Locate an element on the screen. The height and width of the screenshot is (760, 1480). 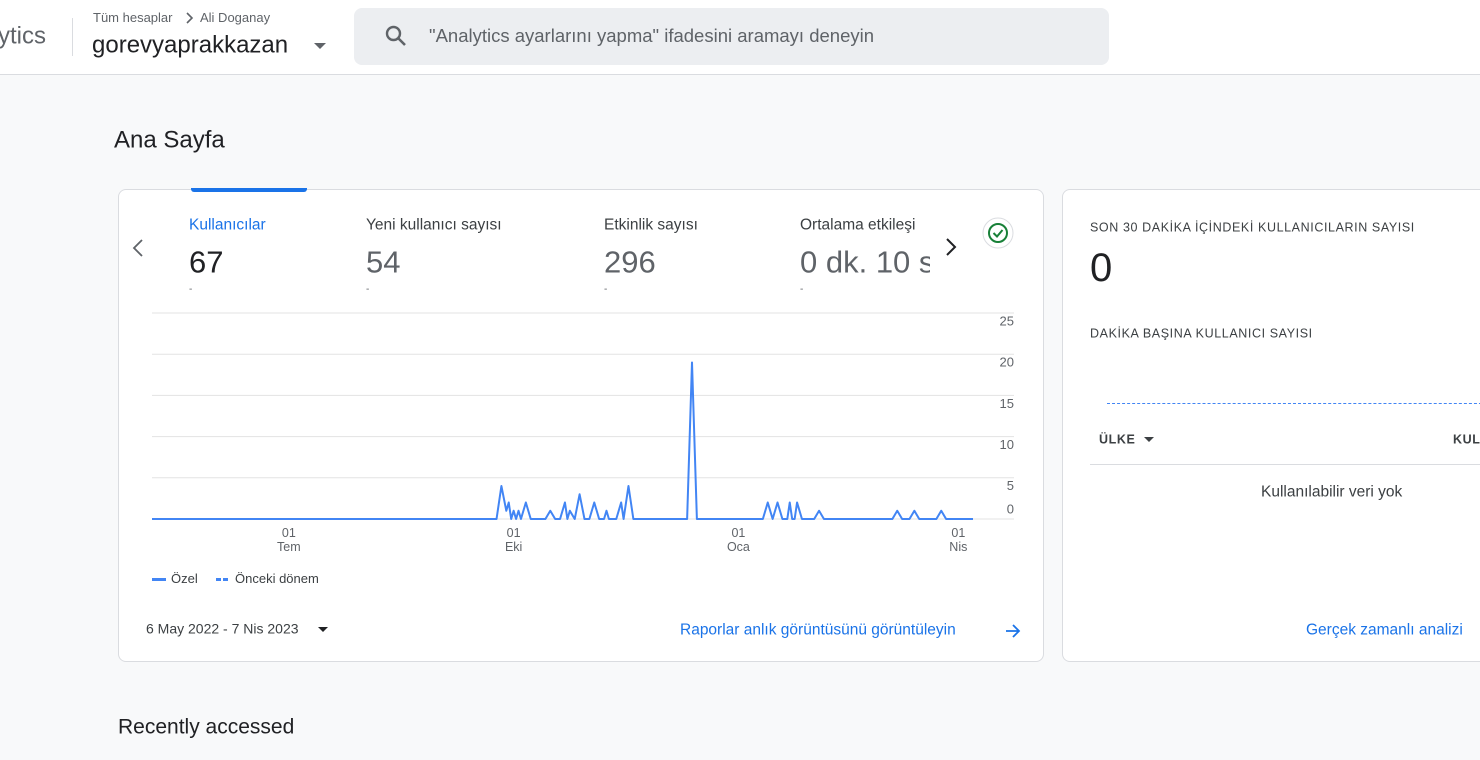
metric-value: 296 is located at coordinates (630, 262).